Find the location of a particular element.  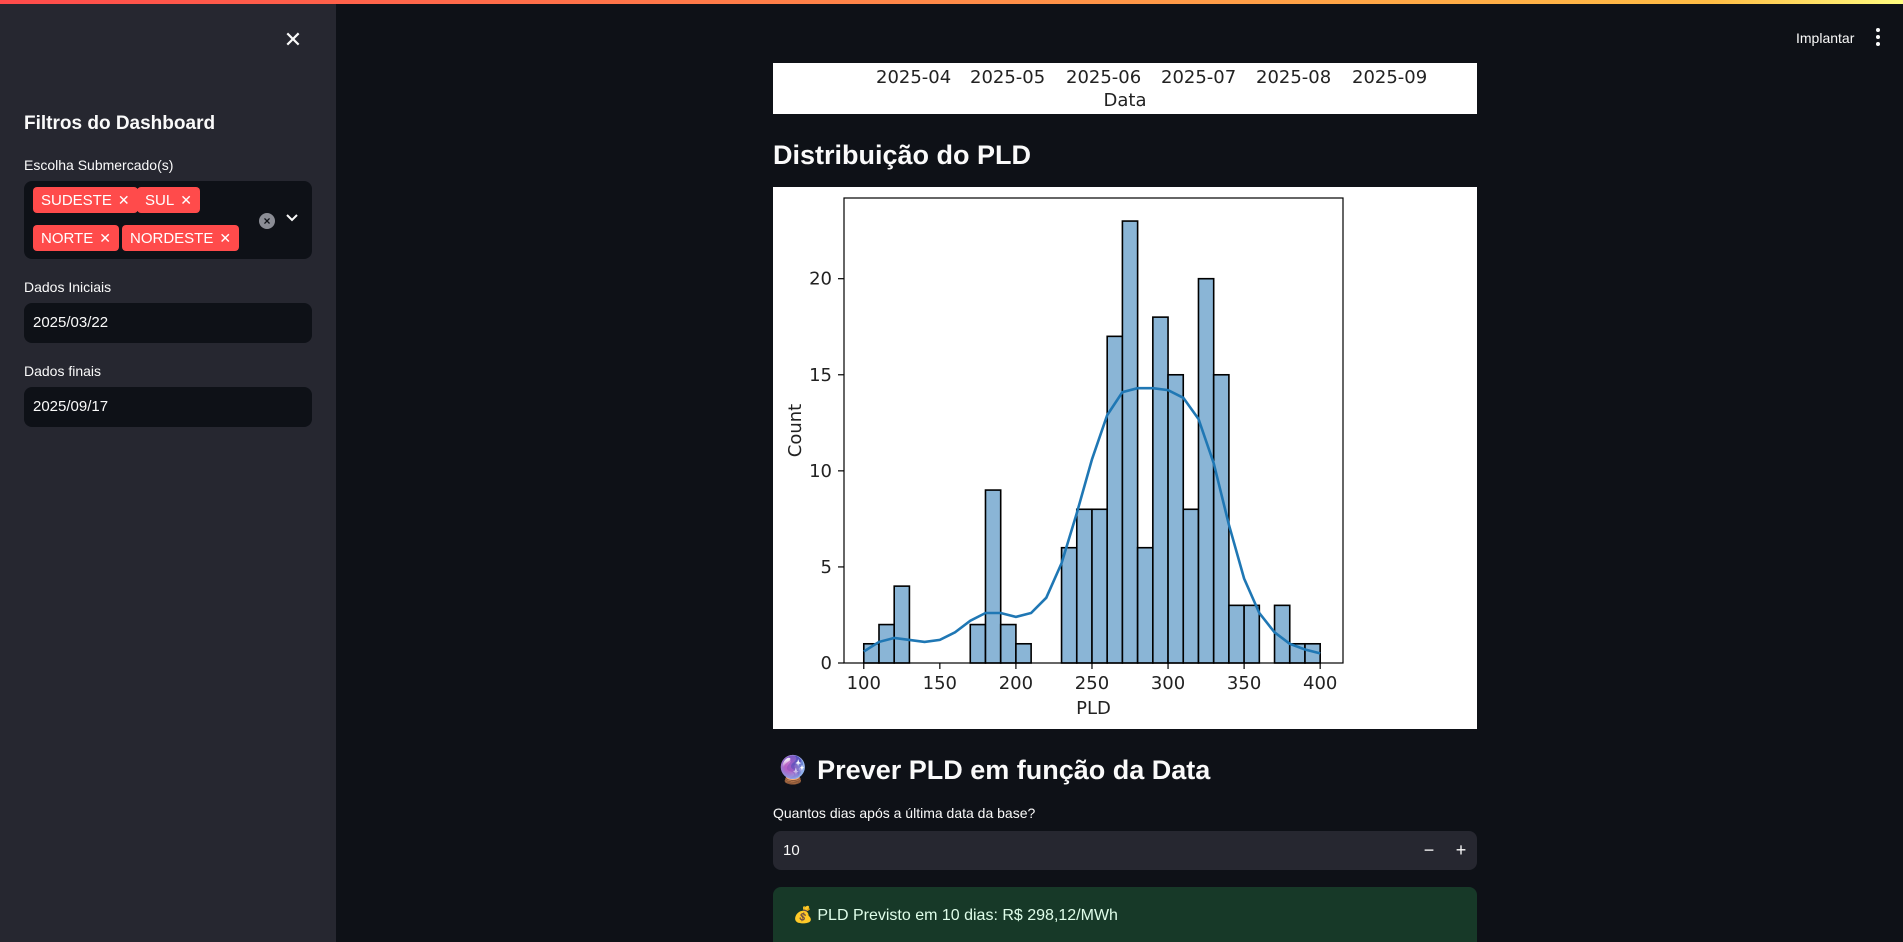

clear-all-icon: × is located at coordinates (267, 221).